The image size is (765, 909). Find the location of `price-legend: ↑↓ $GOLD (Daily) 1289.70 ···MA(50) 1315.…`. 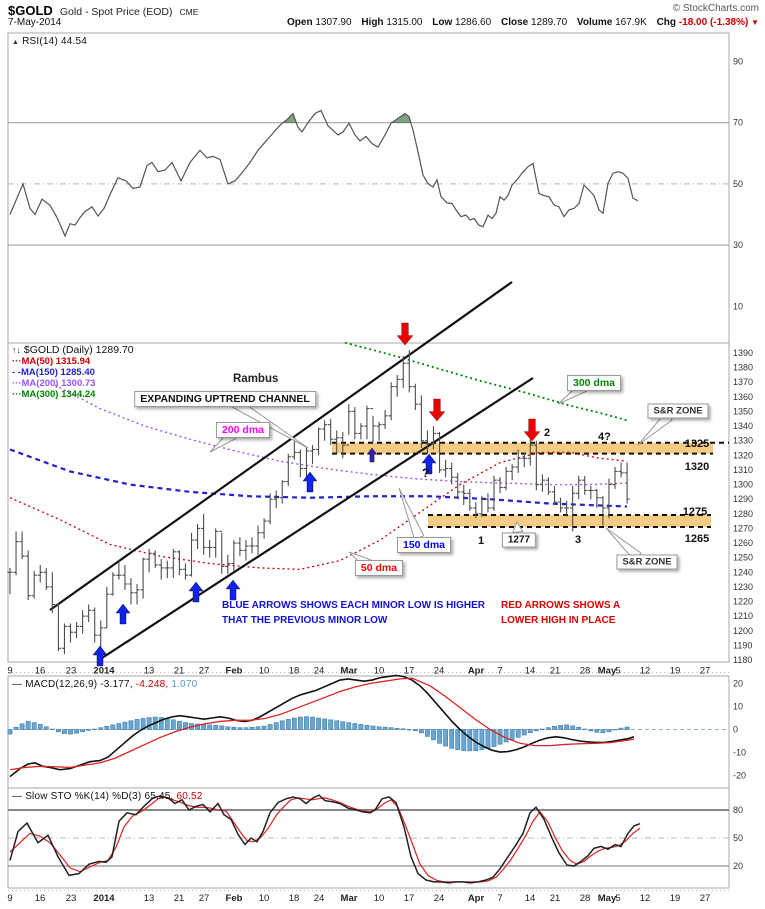

price-legend: ↑↓ $GOLD (Daily) 1289.70 ···MA(50) 1315.… is located at coordinates (73, 372).